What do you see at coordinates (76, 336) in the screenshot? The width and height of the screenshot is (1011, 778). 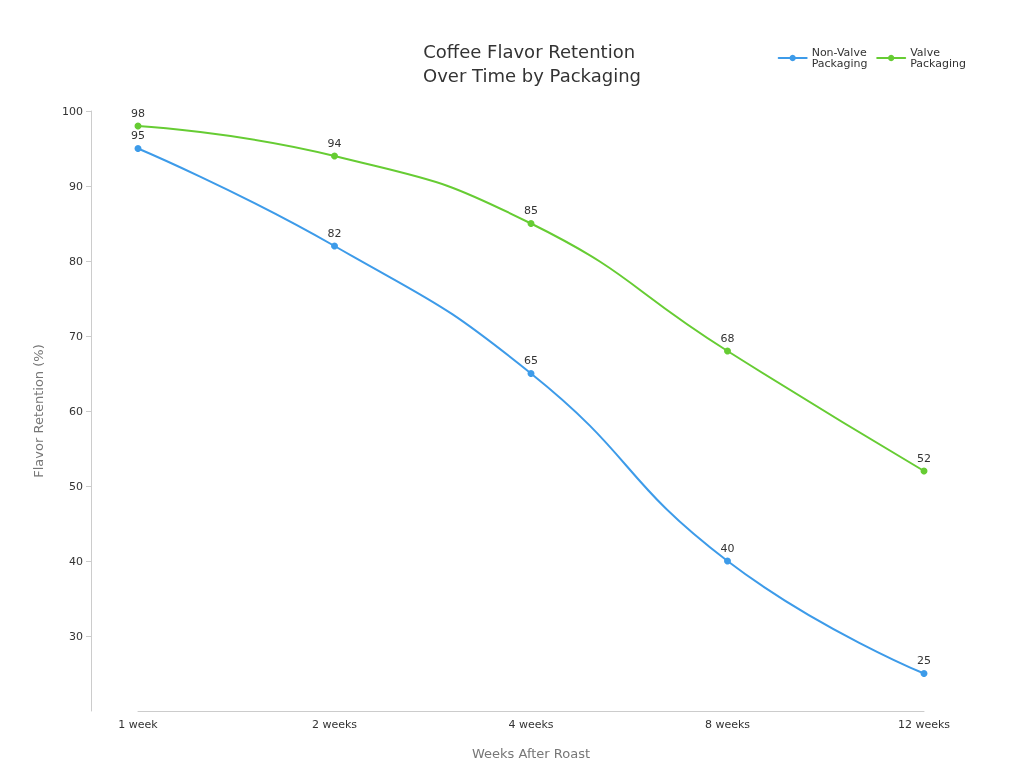 I see `y-tick-label: 70` at bounding box center [76, 336].